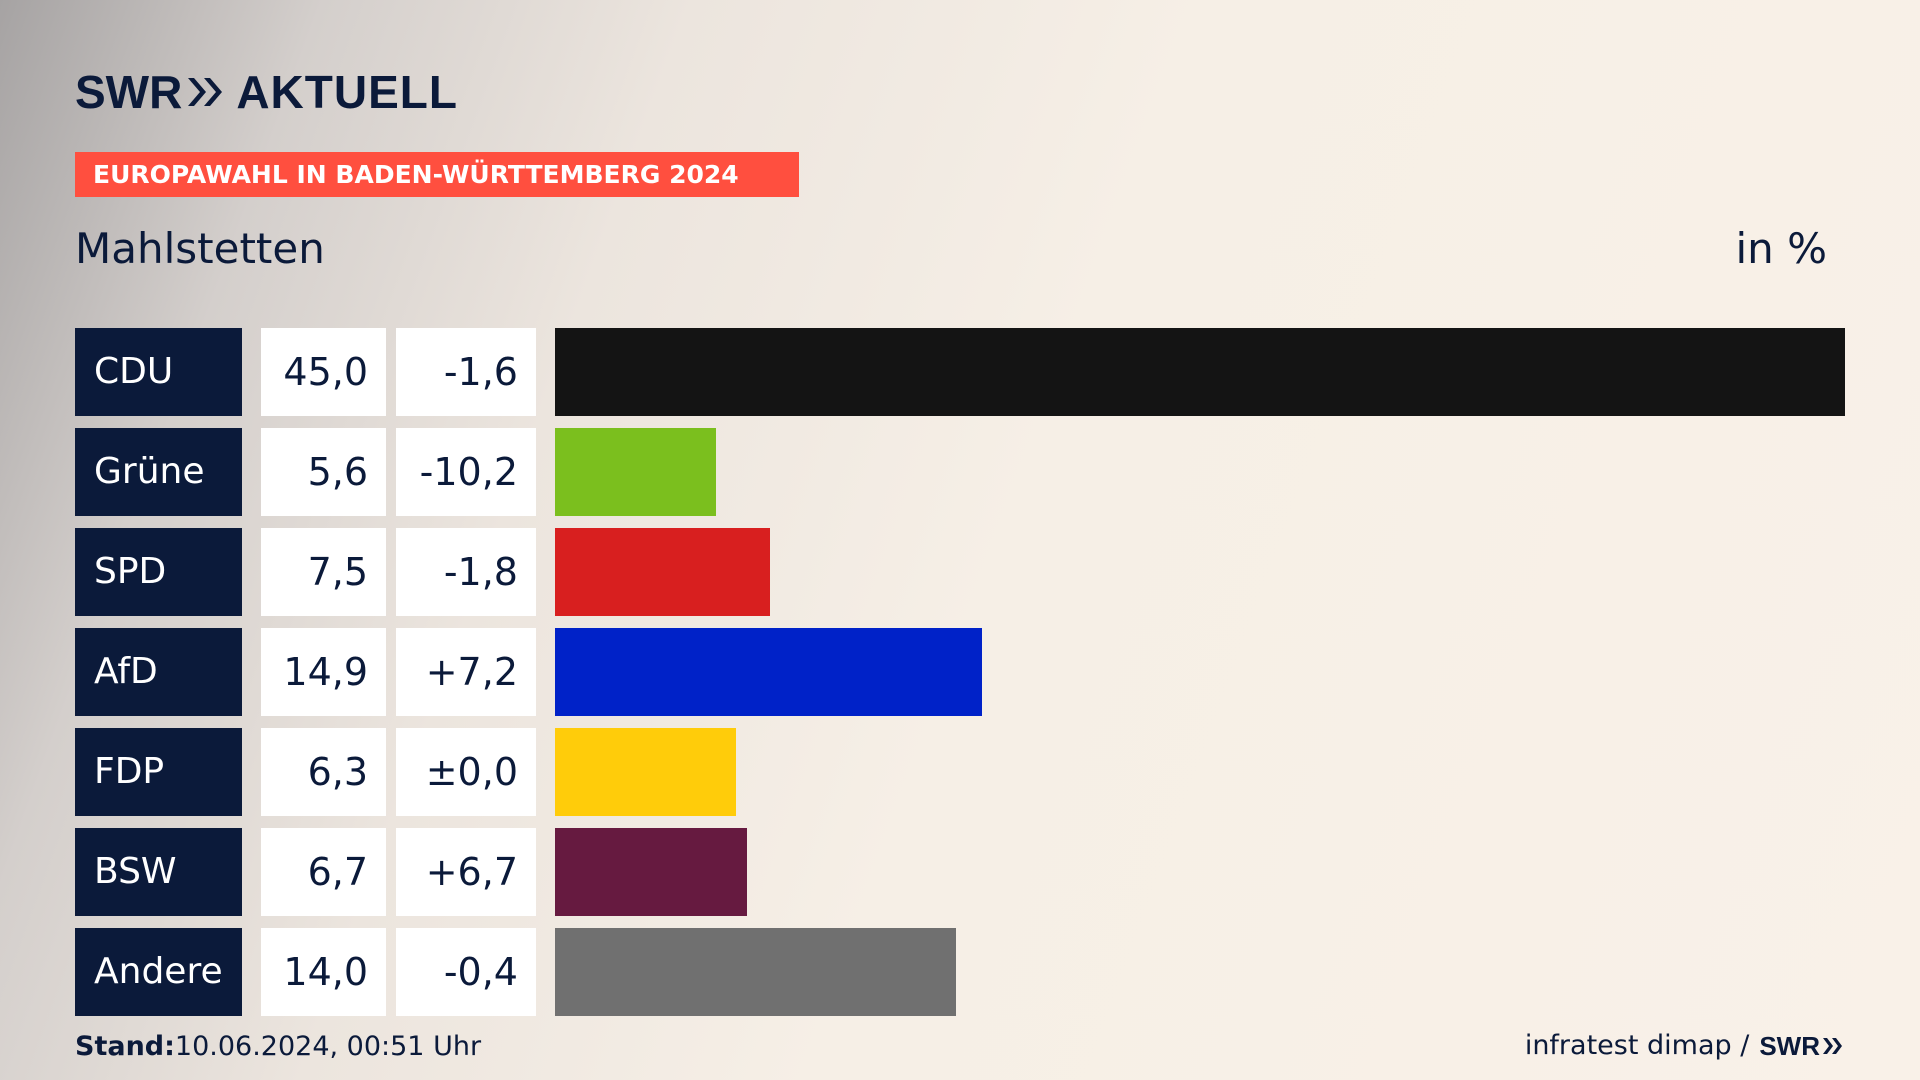 The height and width of the screenshot is (1080, 1920). I want to click on party-label: BSW, so click(158, 872).